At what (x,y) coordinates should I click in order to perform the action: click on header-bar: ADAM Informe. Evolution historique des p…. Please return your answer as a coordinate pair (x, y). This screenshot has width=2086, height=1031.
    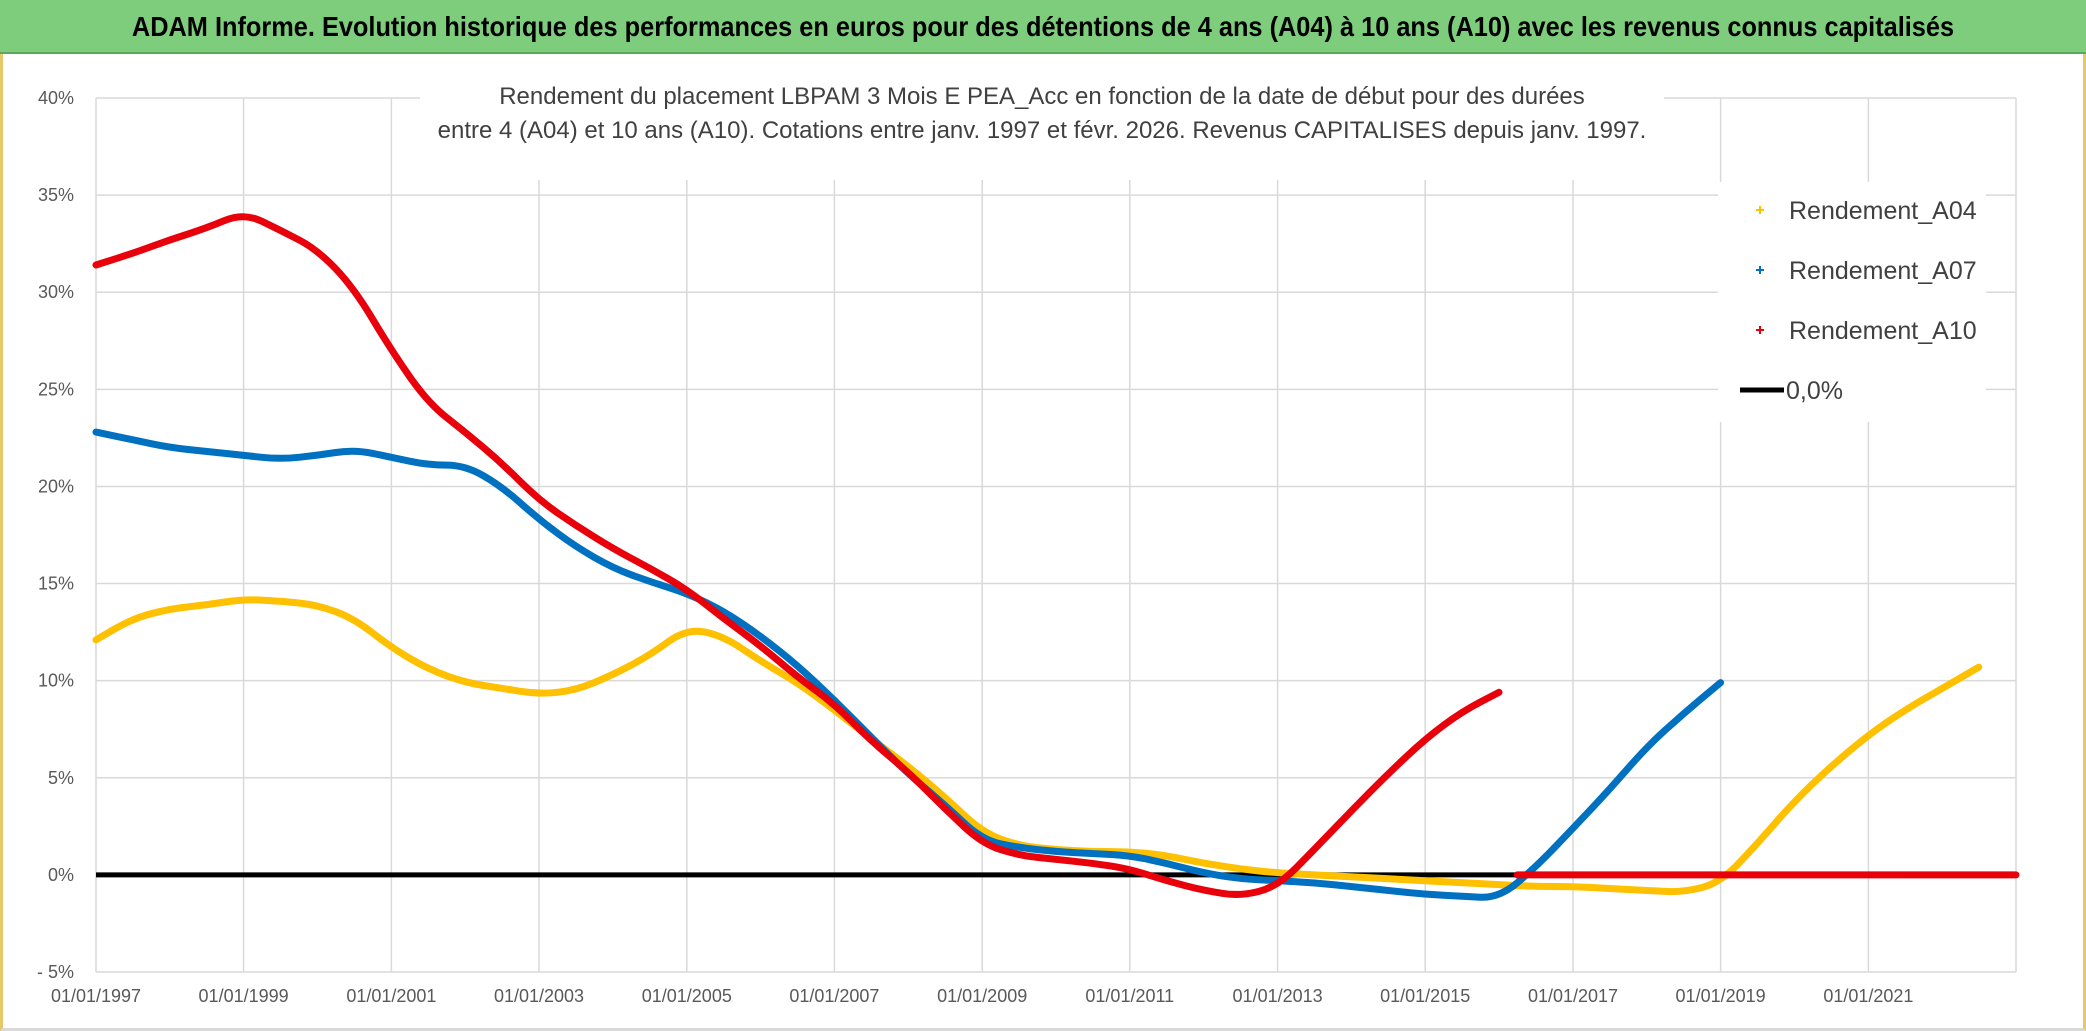
    Looking at the image, I should click on (1043, 27).